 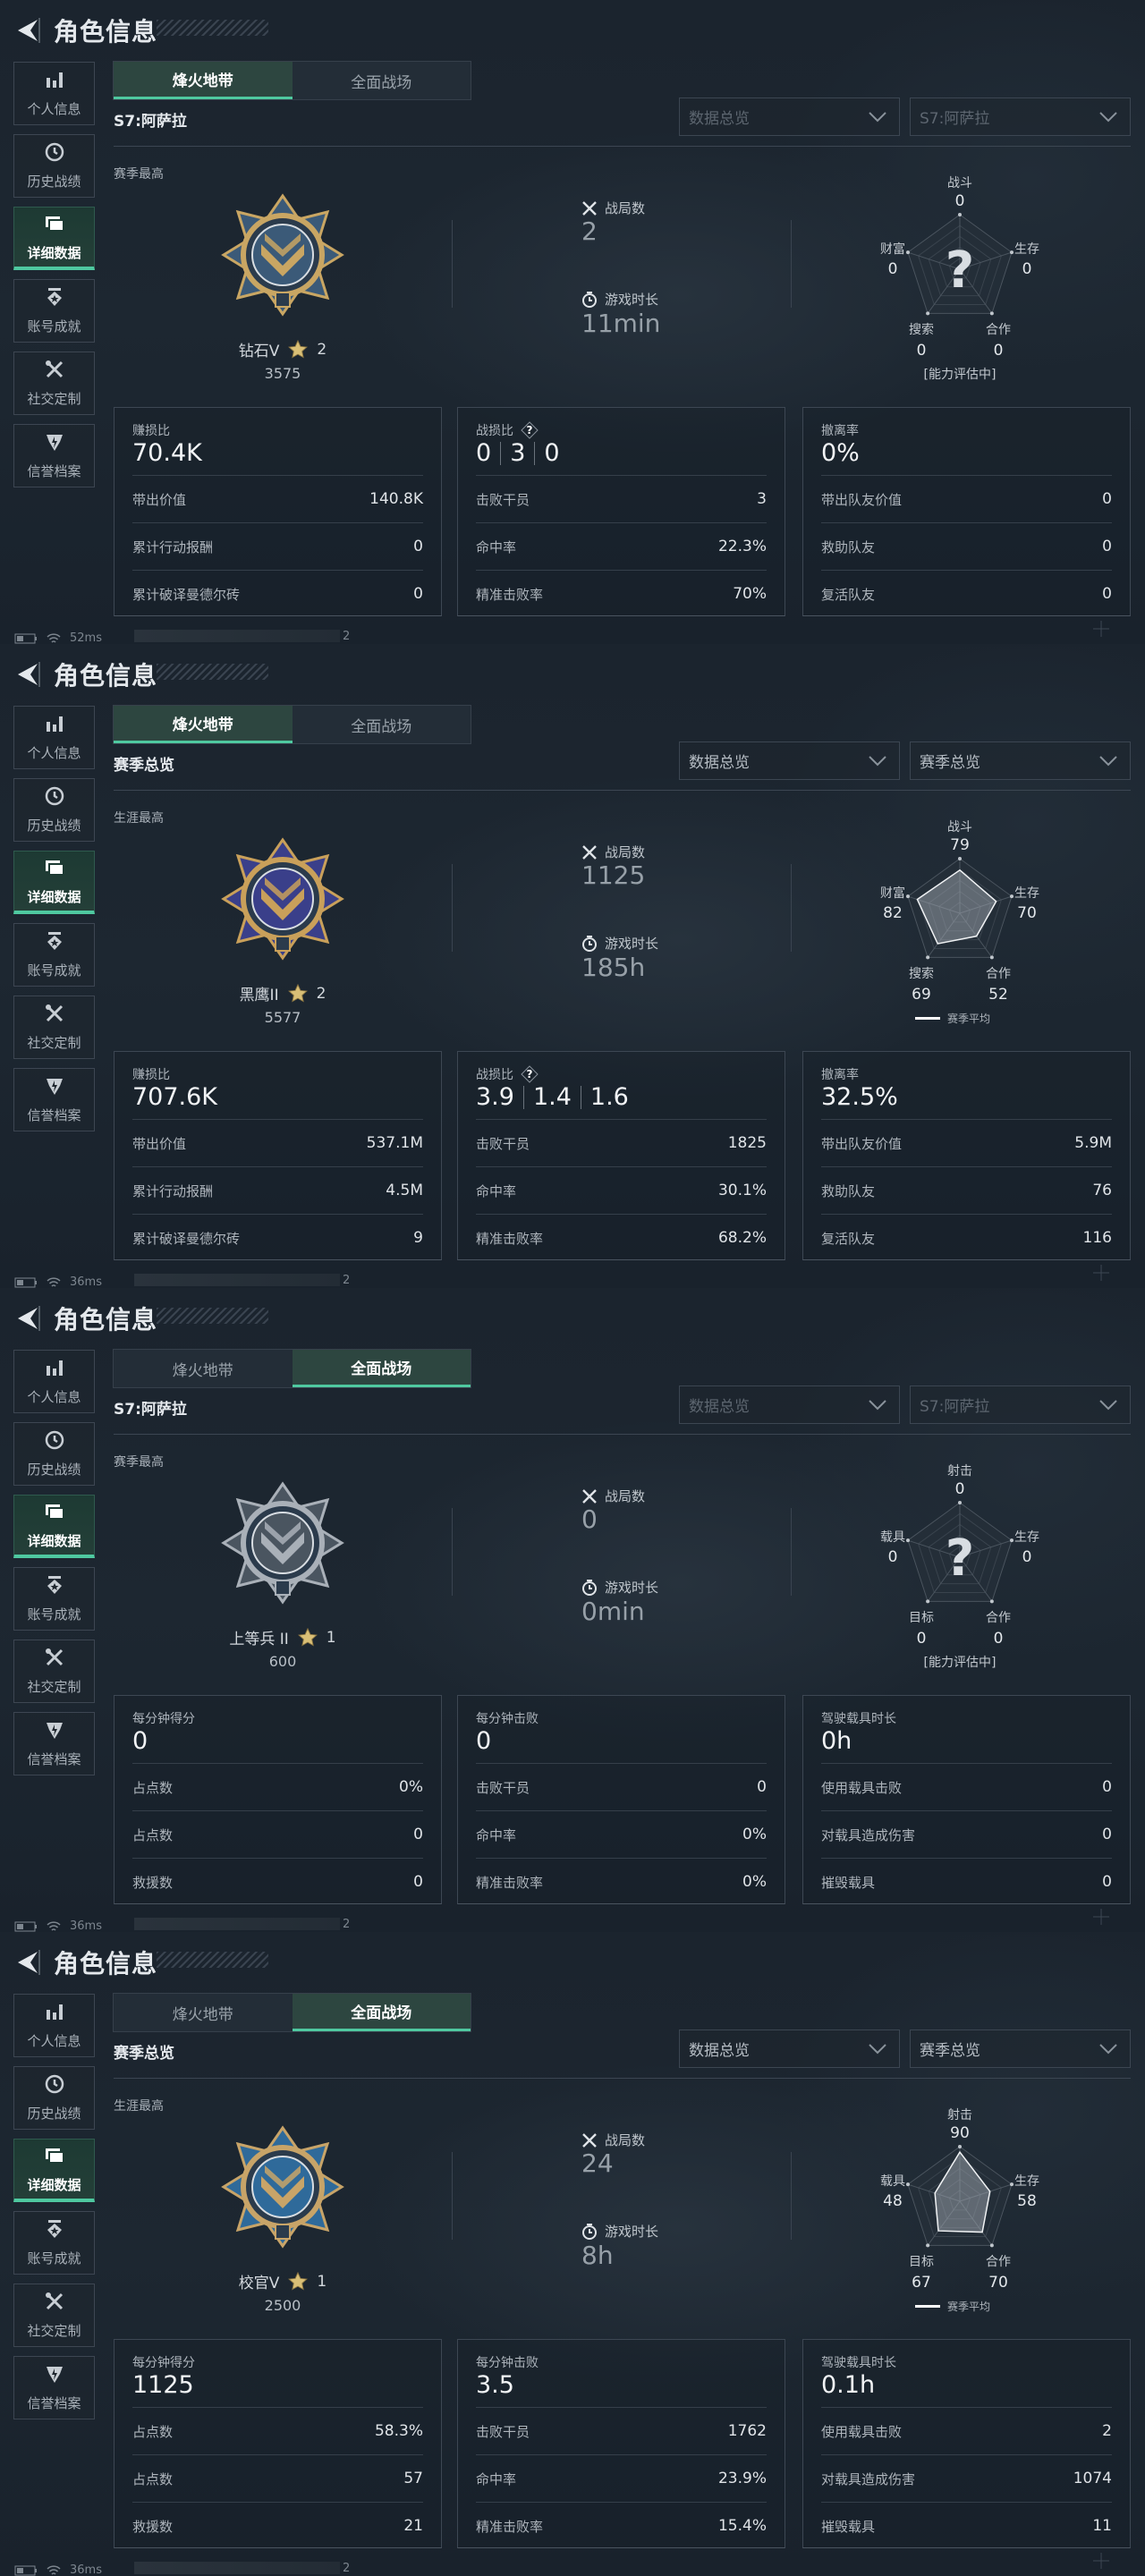 I want to click on card-value: 32.5%, so click(x=859, y=1097).